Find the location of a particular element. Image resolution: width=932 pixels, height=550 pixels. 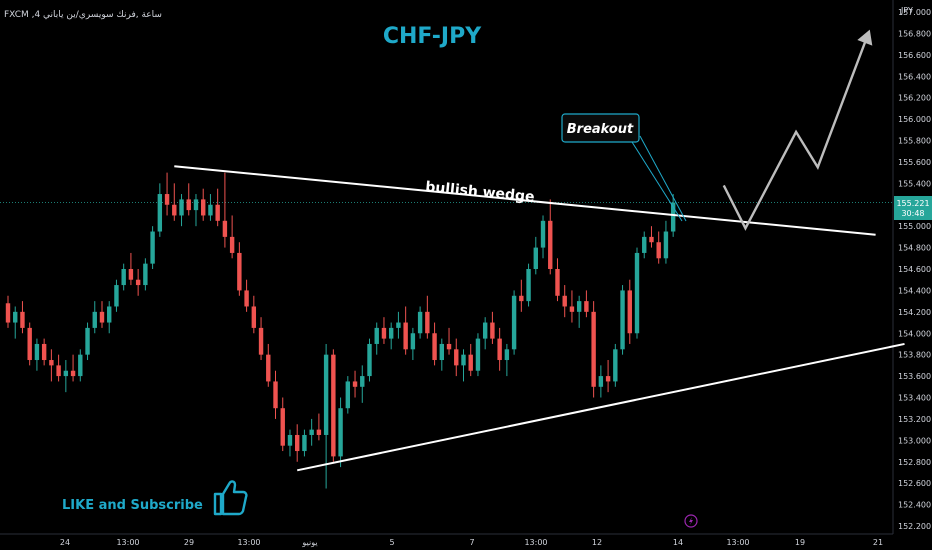

breakout-callout is located at coordinates (600, 128).